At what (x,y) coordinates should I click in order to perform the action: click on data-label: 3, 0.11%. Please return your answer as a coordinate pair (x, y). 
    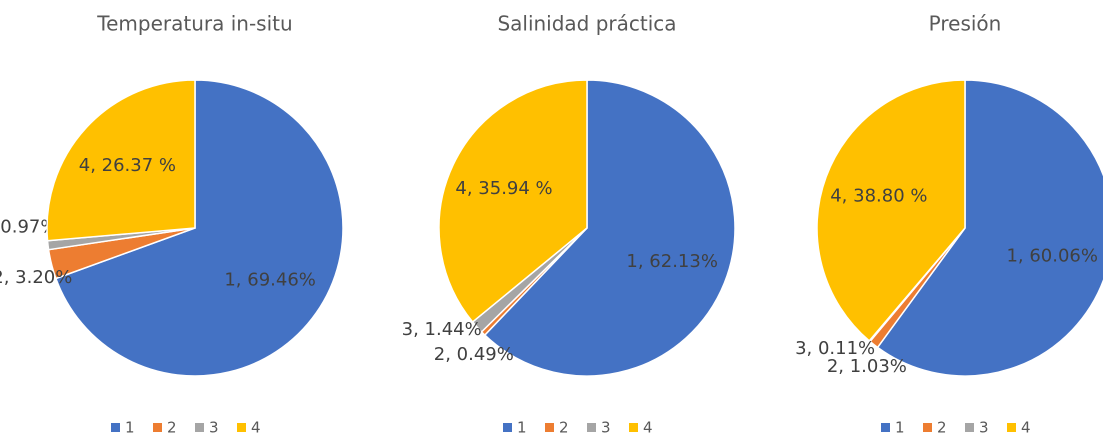
    Looking at the image, I should click on (835, 348).